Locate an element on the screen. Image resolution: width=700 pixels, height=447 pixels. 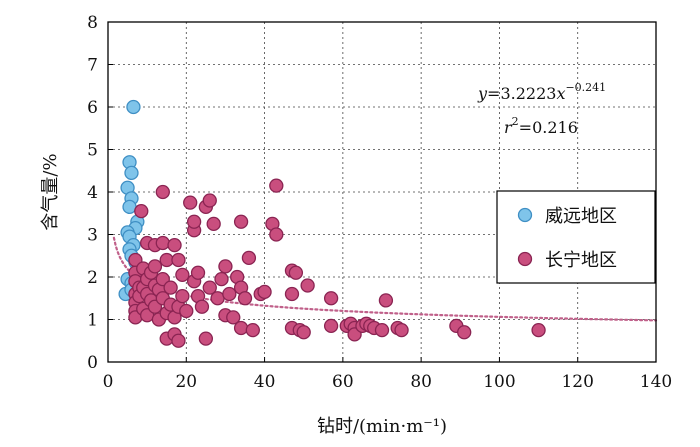
r-squared-annotation: r2=0.216 is located at coordinates (541, 126).